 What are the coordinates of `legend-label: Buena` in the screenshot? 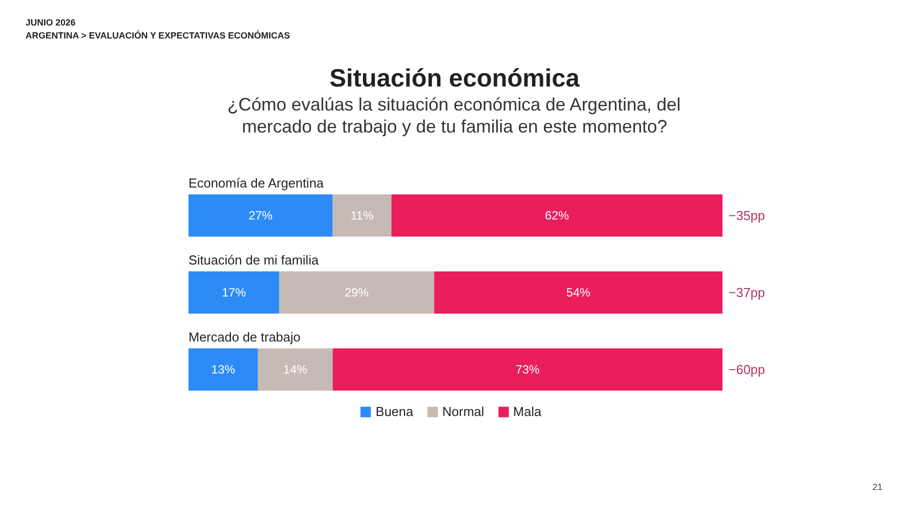 It's located at (395, 411).